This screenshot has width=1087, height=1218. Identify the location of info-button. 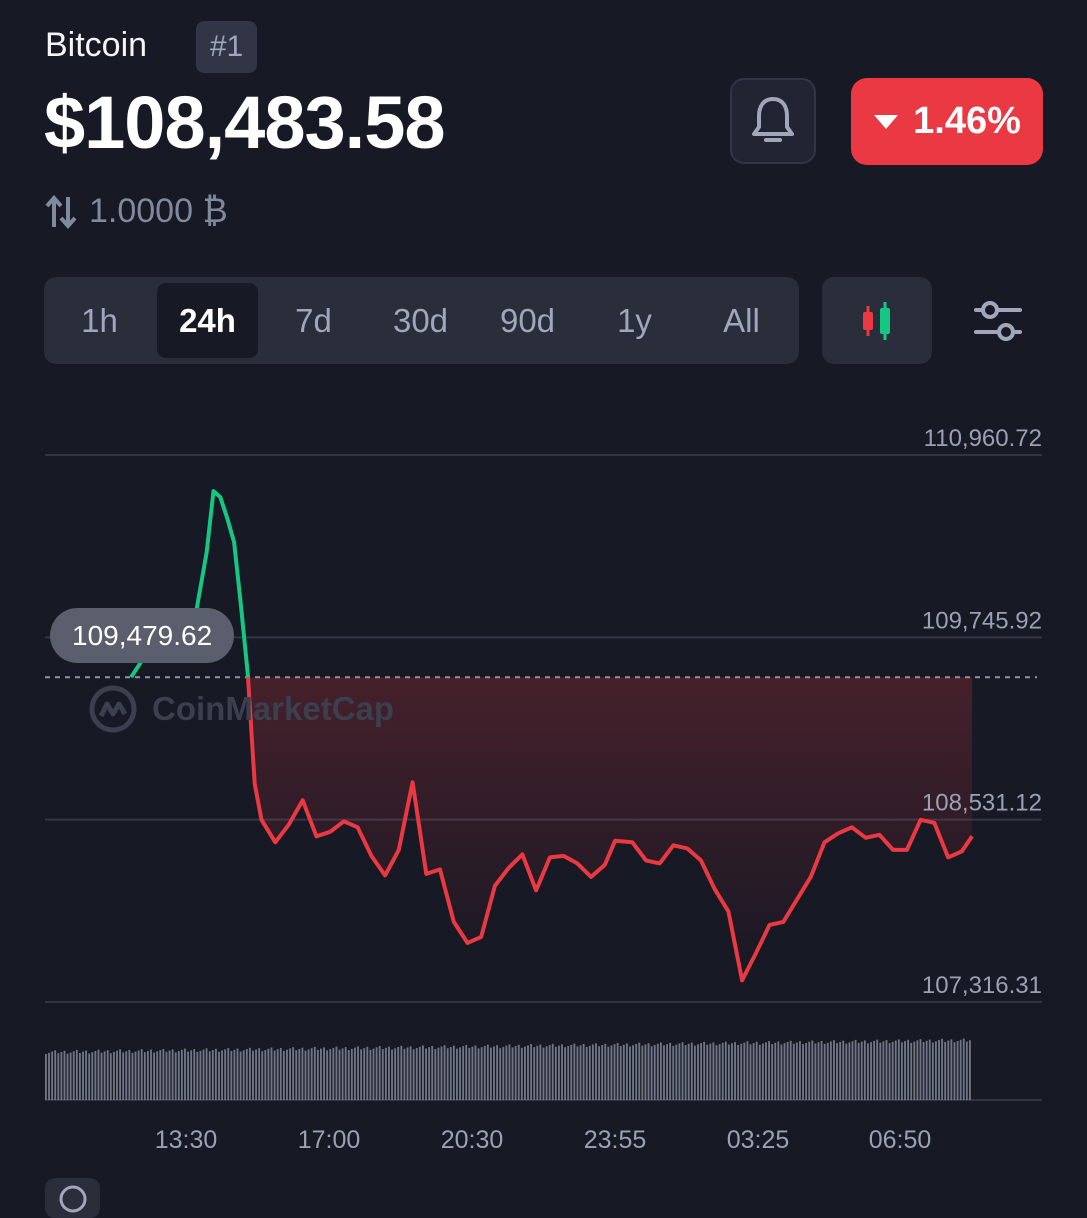
(72, 1198).